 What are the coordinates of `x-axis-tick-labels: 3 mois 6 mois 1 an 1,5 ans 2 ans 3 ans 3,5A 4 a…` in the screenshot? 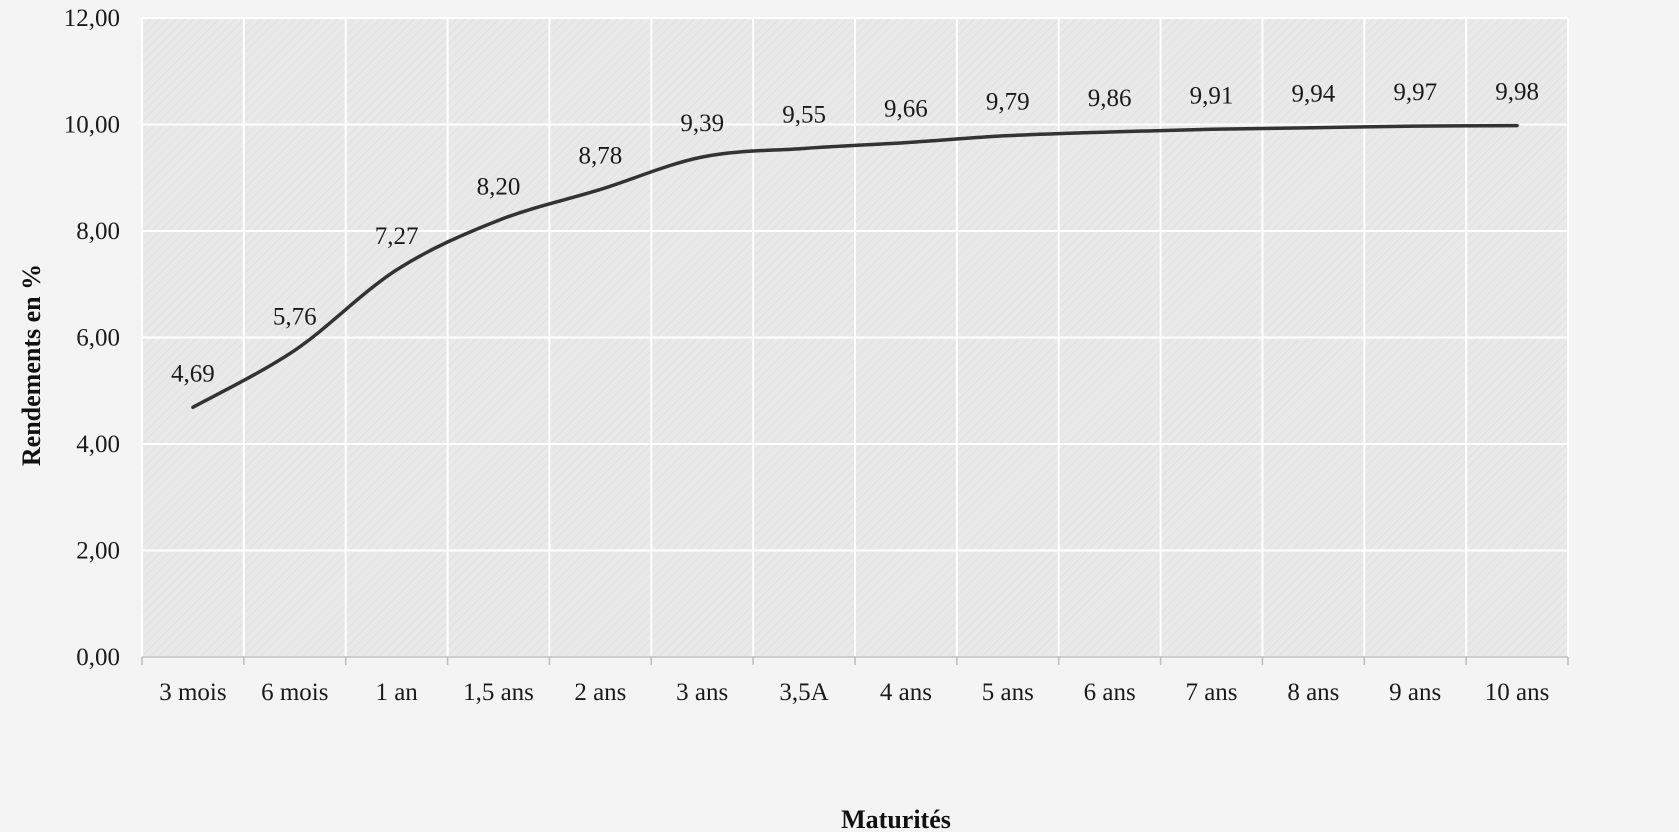 It's located at (854, 692).